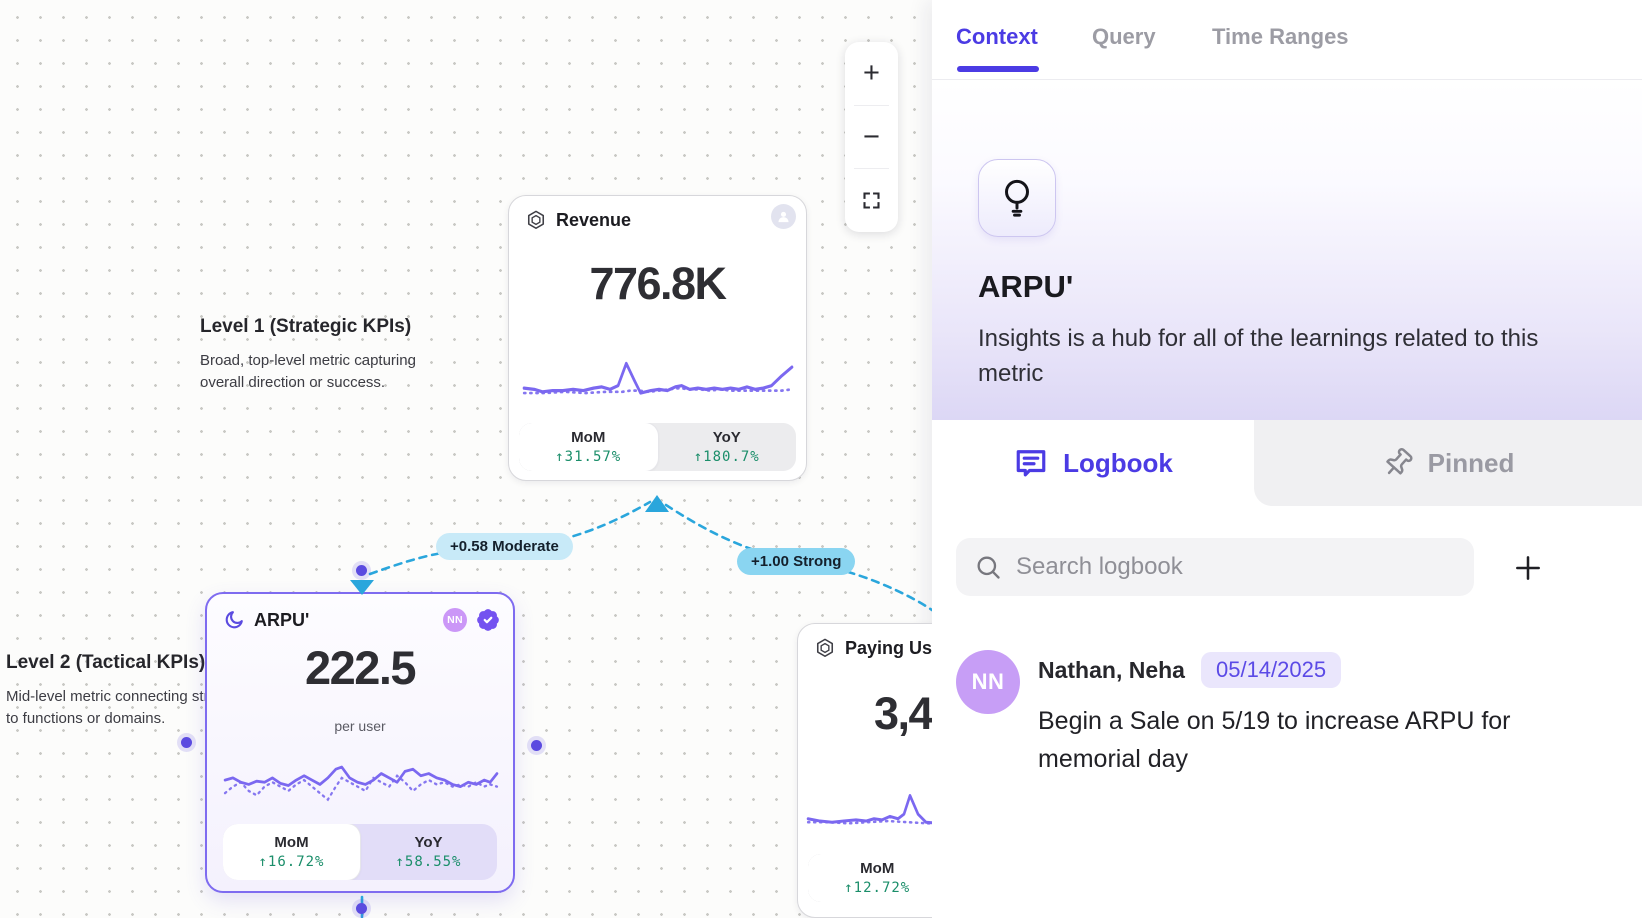 Image resolution: width=1642 pixels, height=918 pixels. I want to click on search-icon, so click(988, 567).